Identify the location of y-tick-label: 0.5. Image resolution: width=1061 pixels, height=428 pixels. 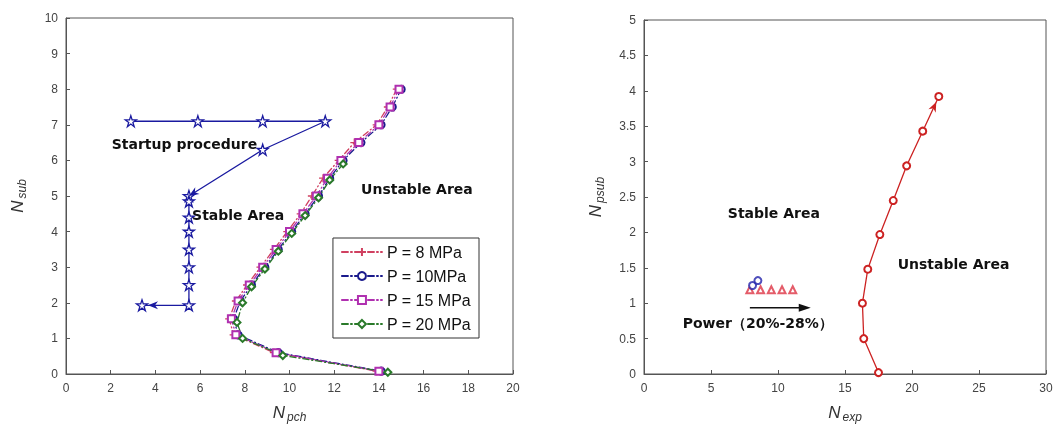
(628, 338).